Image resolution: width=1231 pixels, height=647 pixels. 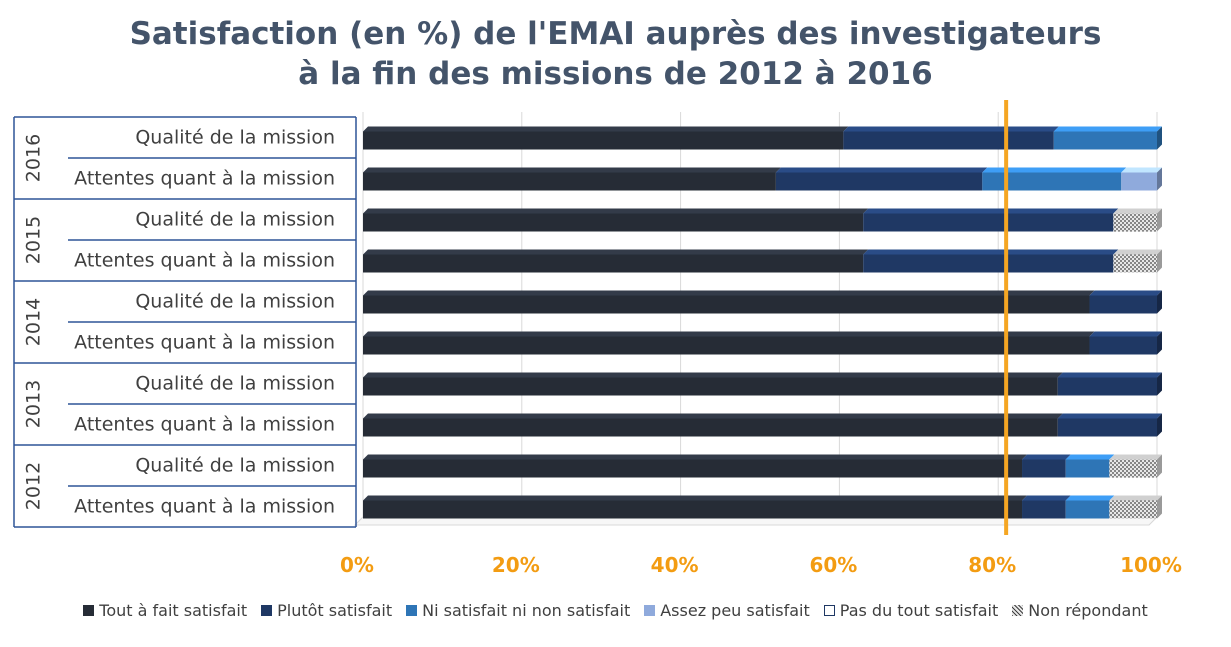 What do you see at coordinates (34, 158) in the screenshot?
I see `year-label: 2016` at bounding box center [34, 158].